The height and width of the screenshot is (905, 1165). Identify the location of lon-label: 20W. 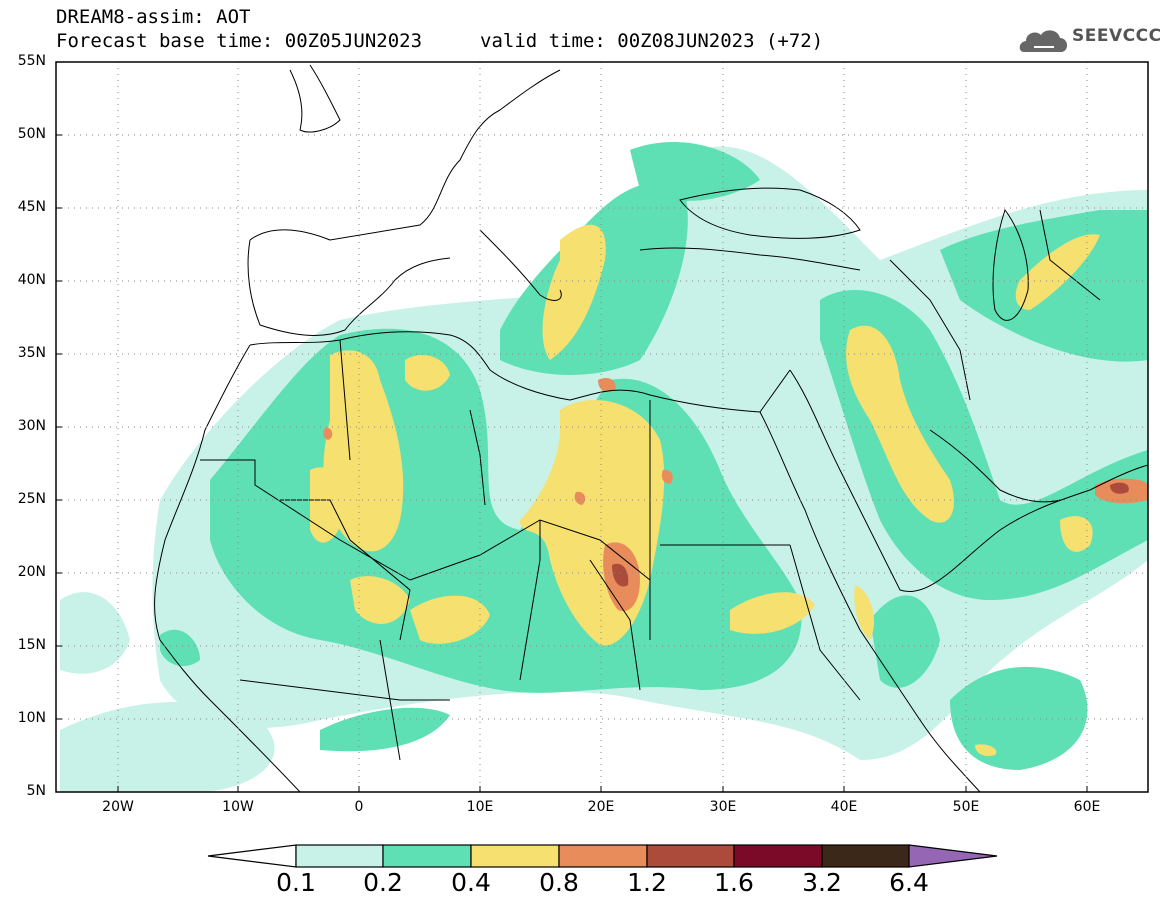
(118, 807).